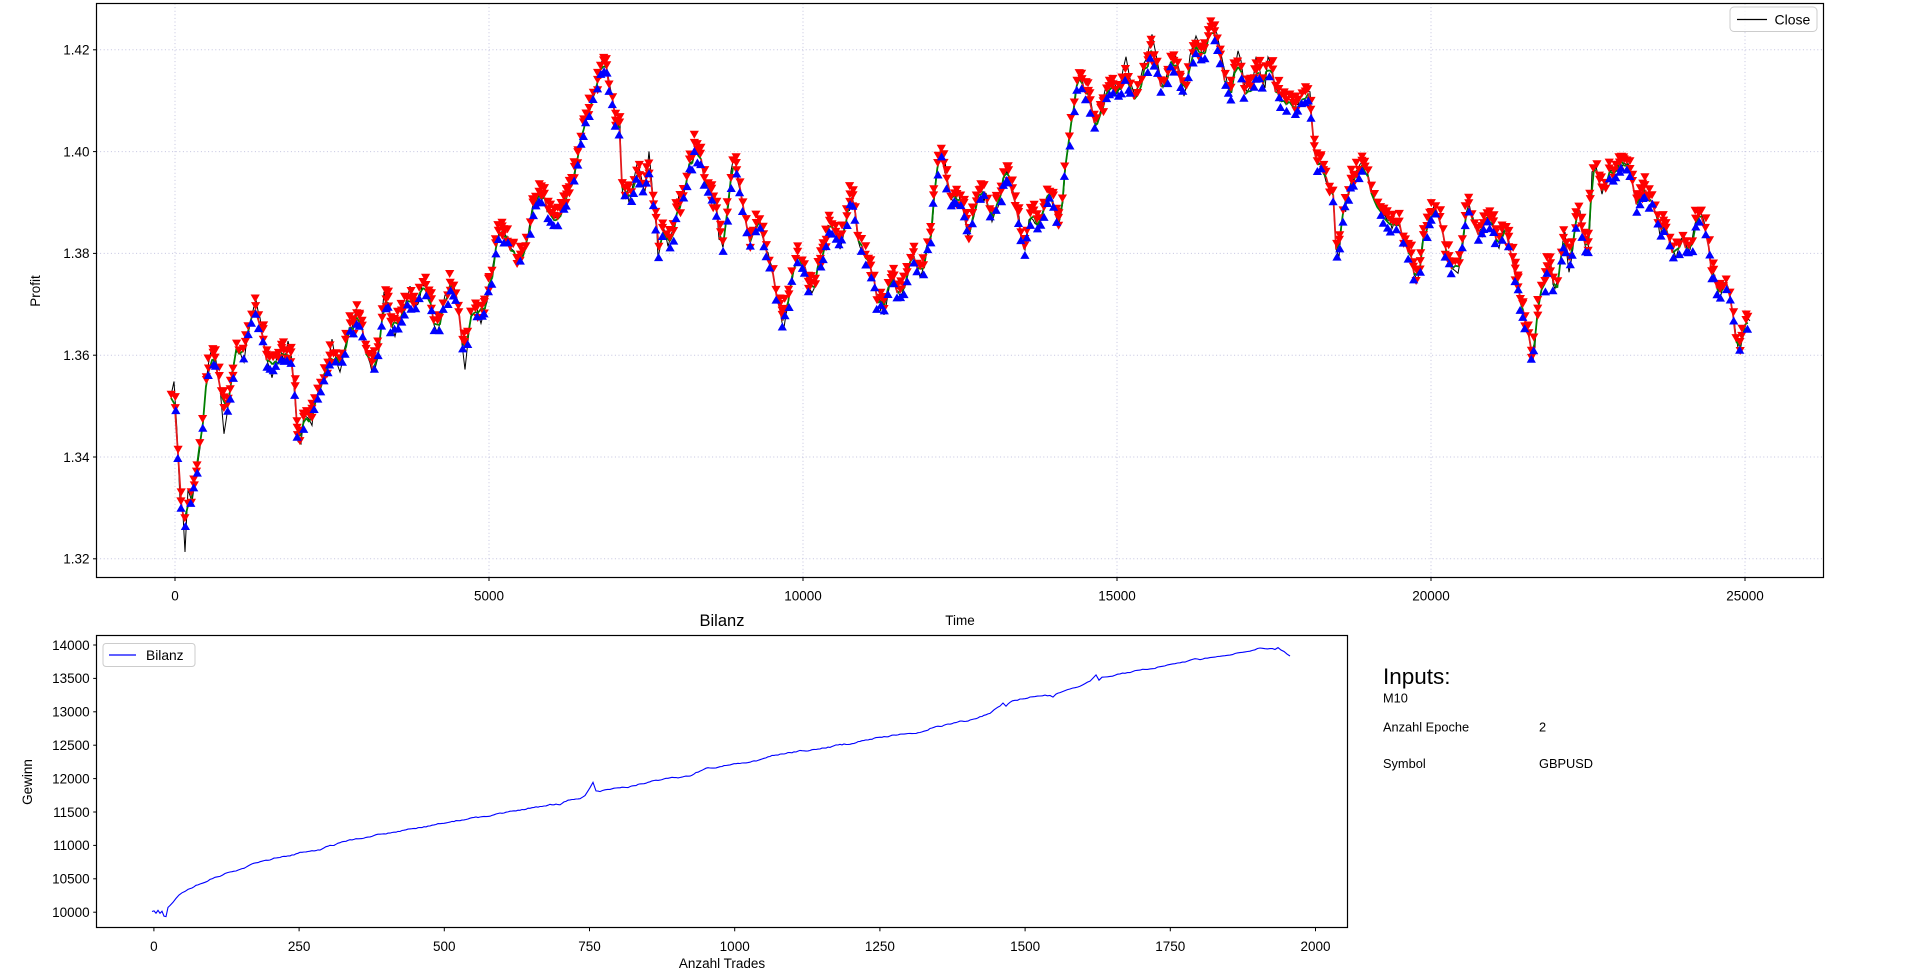 The width and height of the screenshot is (1920, 977). I want to click on svg-text: 500, so click(444, 946).